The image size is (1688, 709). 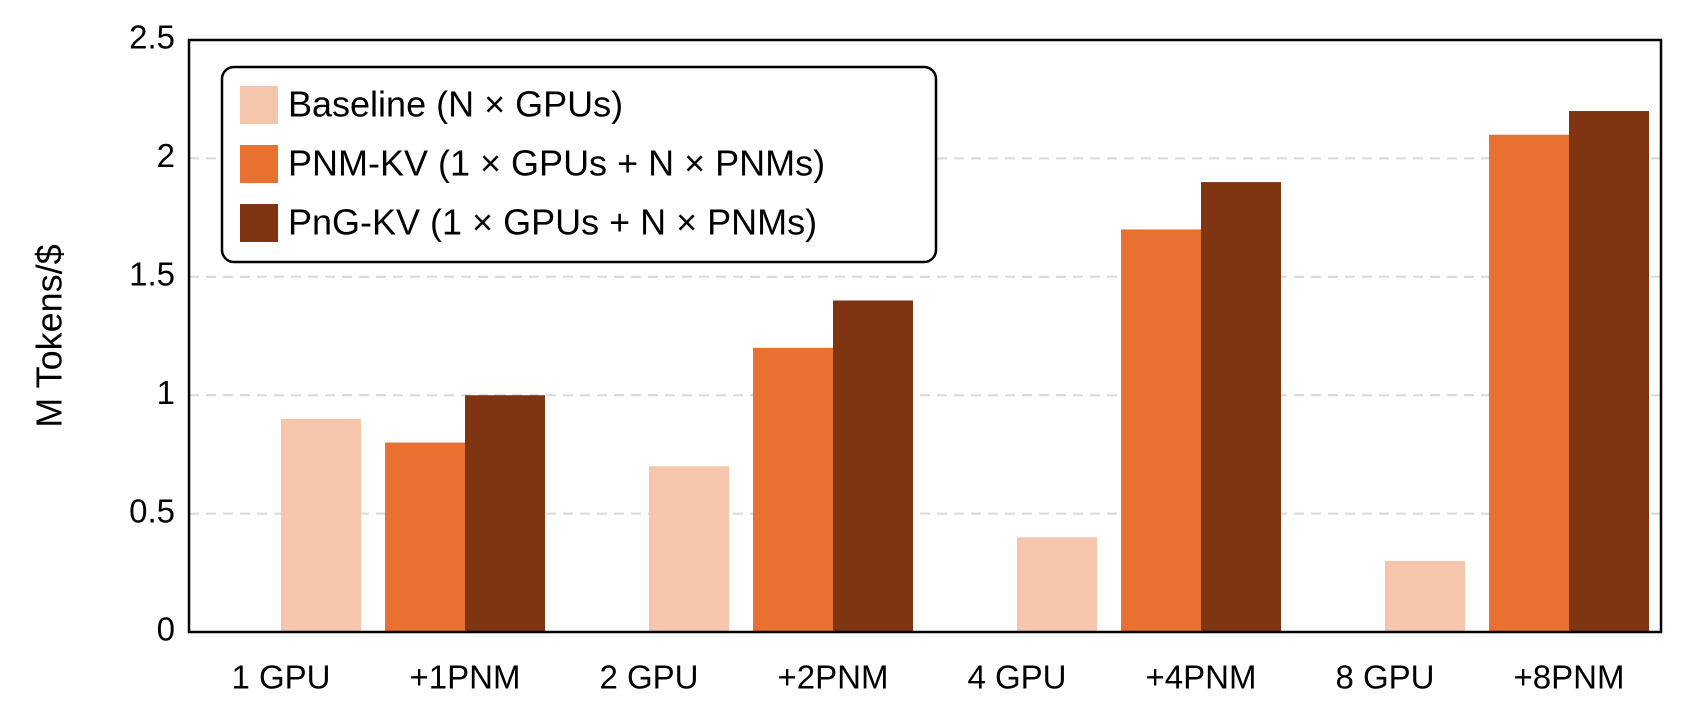 I want to click on y-tick-label: 2.5, so click(x=152, y=37).